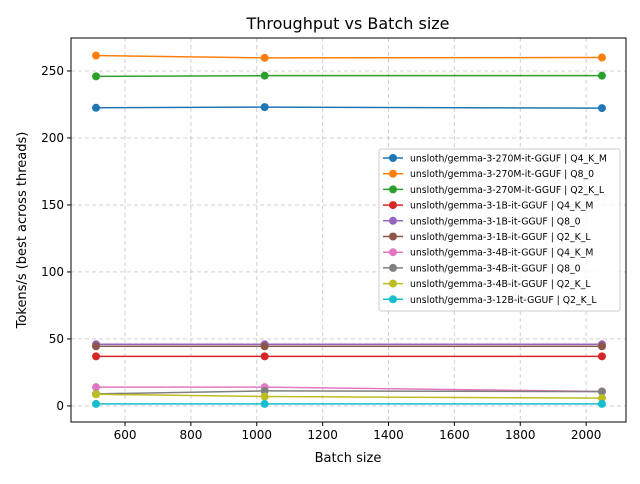  What do you see at coordinates (56, 339) in the screenshot?
I see `y-tick-label: 50` at bounding box center [56, 339].